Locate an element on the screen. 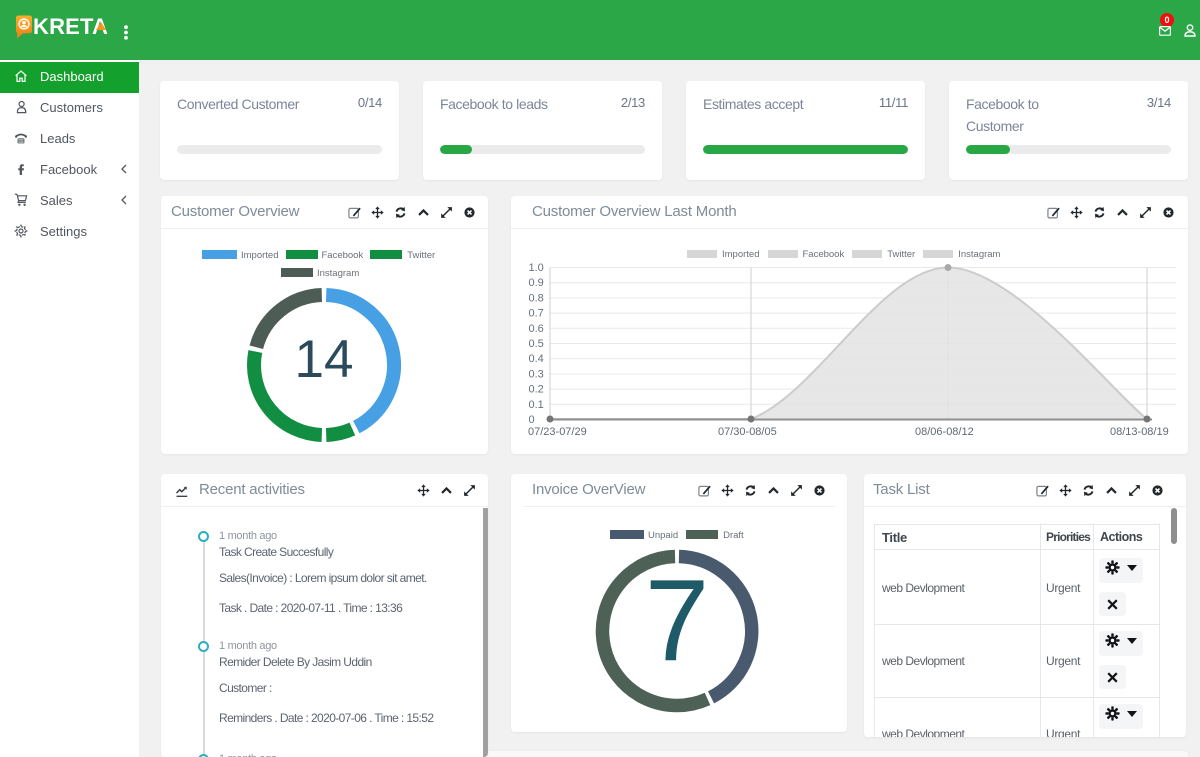 This screenshot has width=1200, height=757. svg-text: 0.1 is located at coordinates (536, 405).